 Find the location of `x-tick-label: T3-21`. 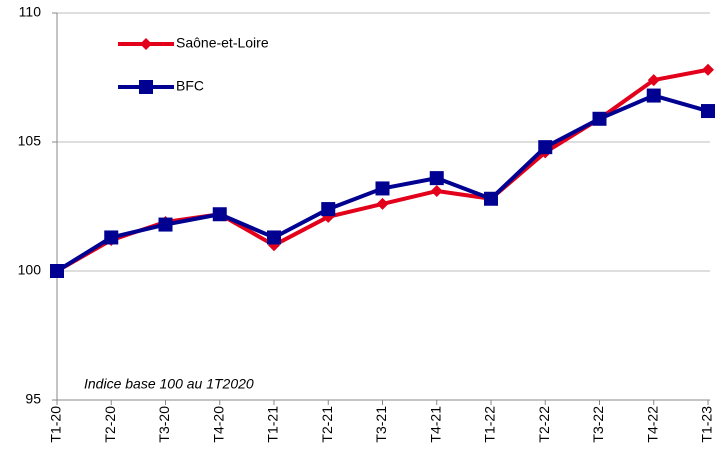

x-tick-label: T3-21 is located at coordinates (381, 424).